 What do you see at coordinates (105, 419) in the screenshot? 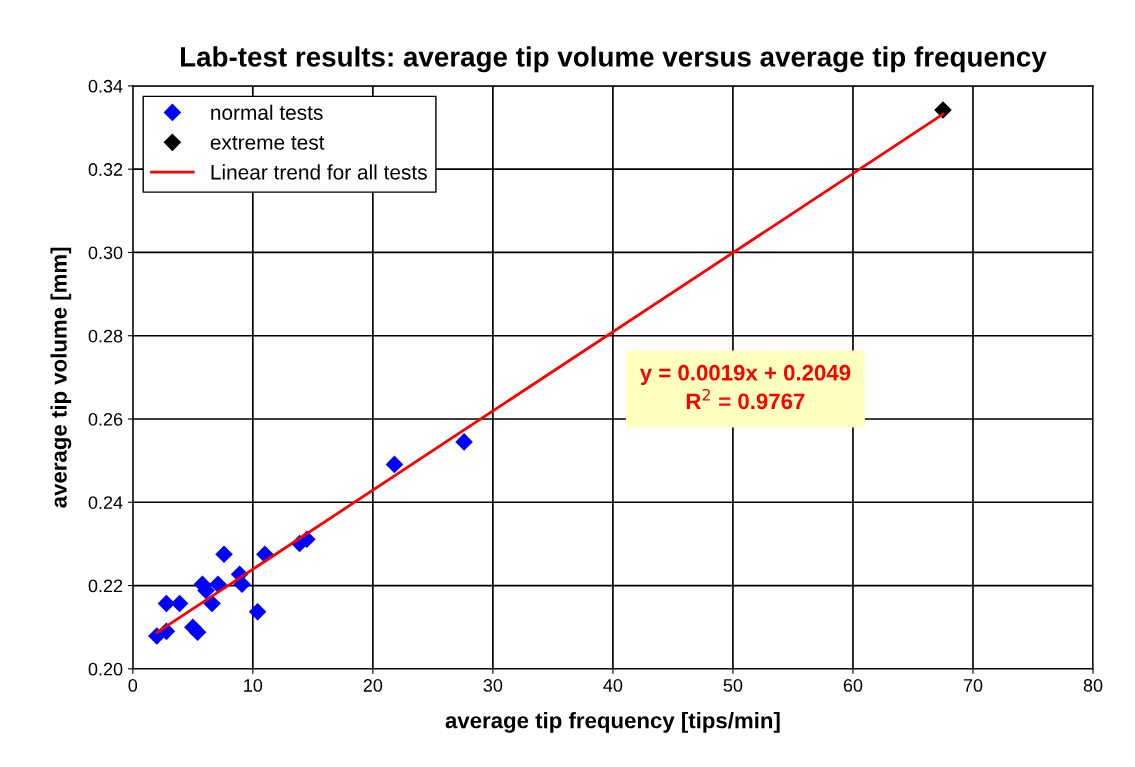
I see `y-tick-label: 0.26` at bounding box center [105, 419].